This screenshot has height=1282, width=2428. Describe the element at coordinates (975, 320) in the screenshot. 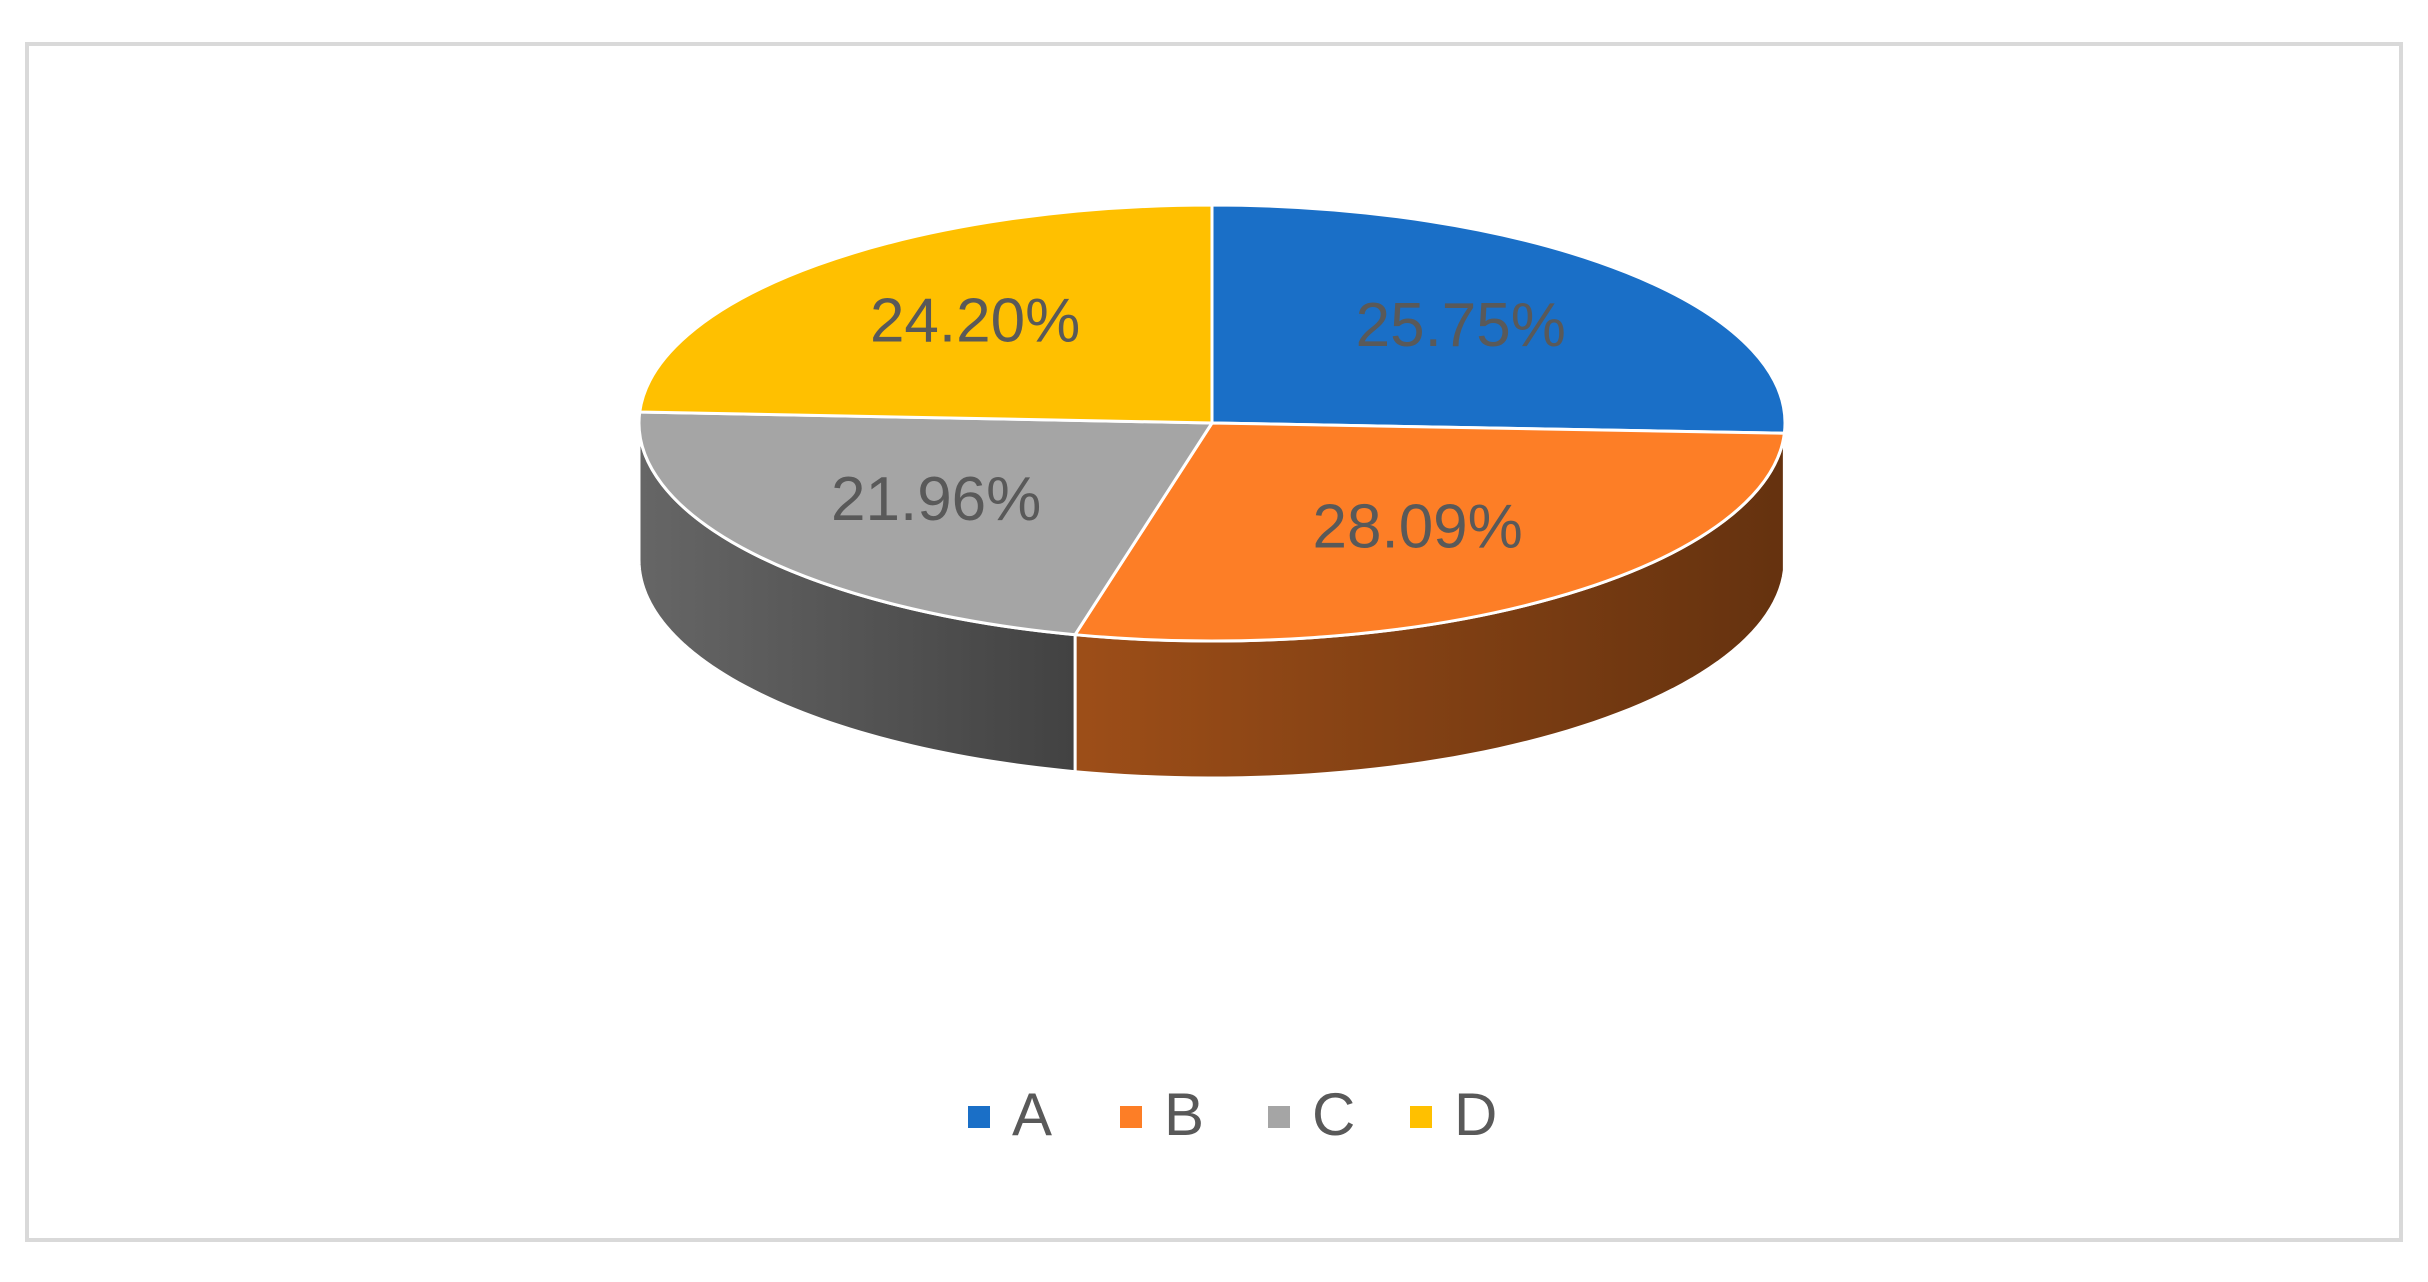

I see `data-label: 24.20%` at that location.